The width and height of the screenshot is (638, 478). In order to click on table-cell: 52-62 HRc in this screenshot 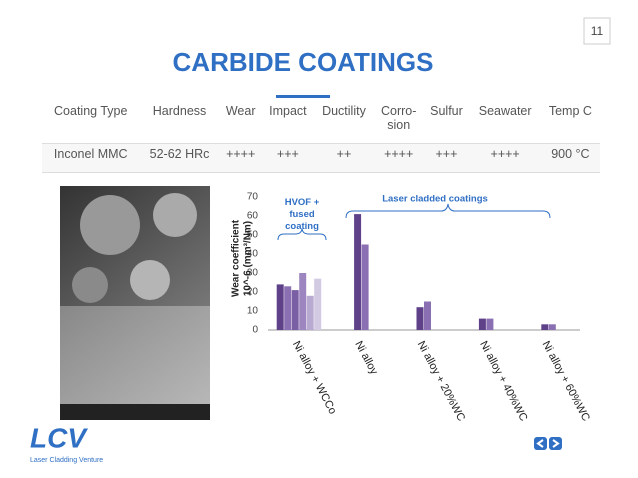, I will do `click(179, 158)`.